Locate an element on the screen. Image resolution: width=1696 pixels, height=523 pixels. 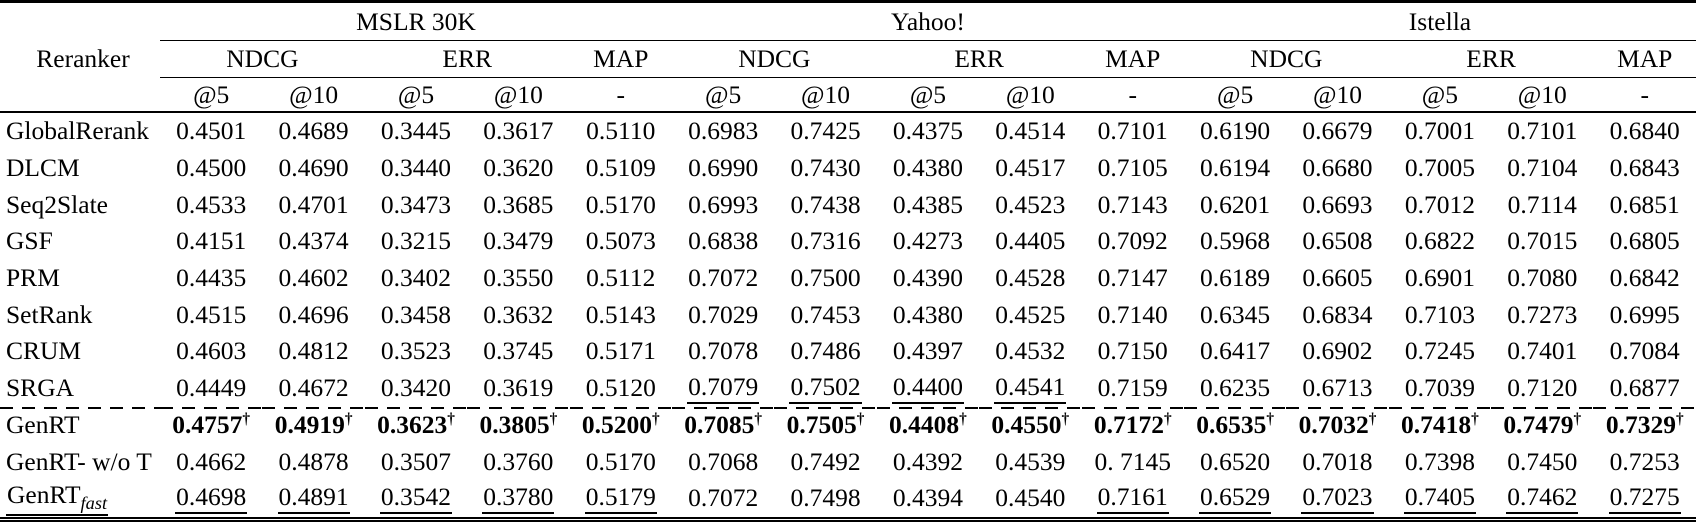
metric-value-cell: 0.4689 is located at coordinates (313, 131).